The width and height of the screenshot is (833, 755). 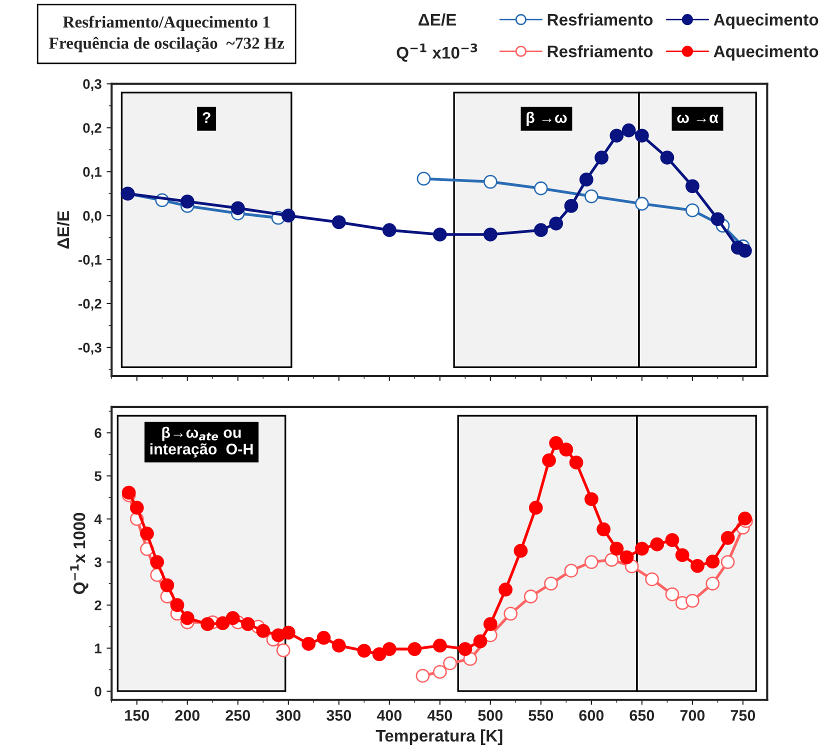 I want to click on x-axis-title: Temperatura [K], so click(x=439, y=737).